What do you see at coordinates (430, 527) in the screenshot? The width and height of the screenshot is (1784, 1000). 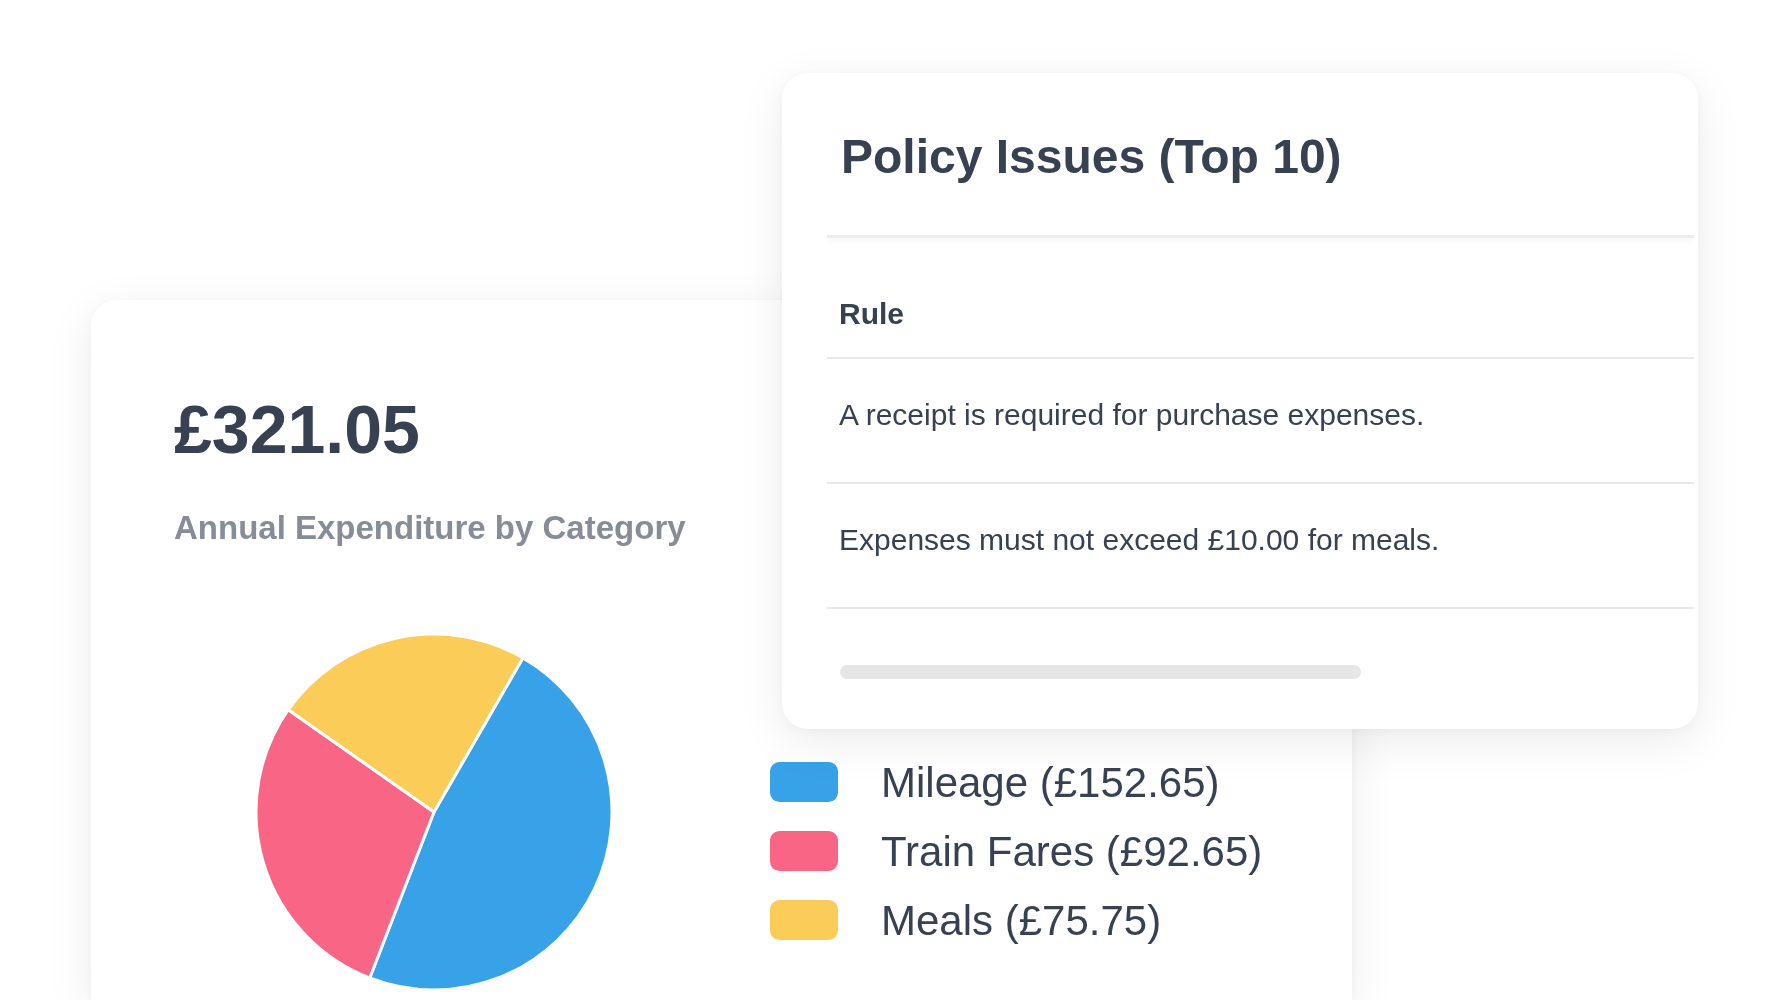 I see `chart-subtitle: Annual Expenditure by Category` at bounding box center [430, 527].